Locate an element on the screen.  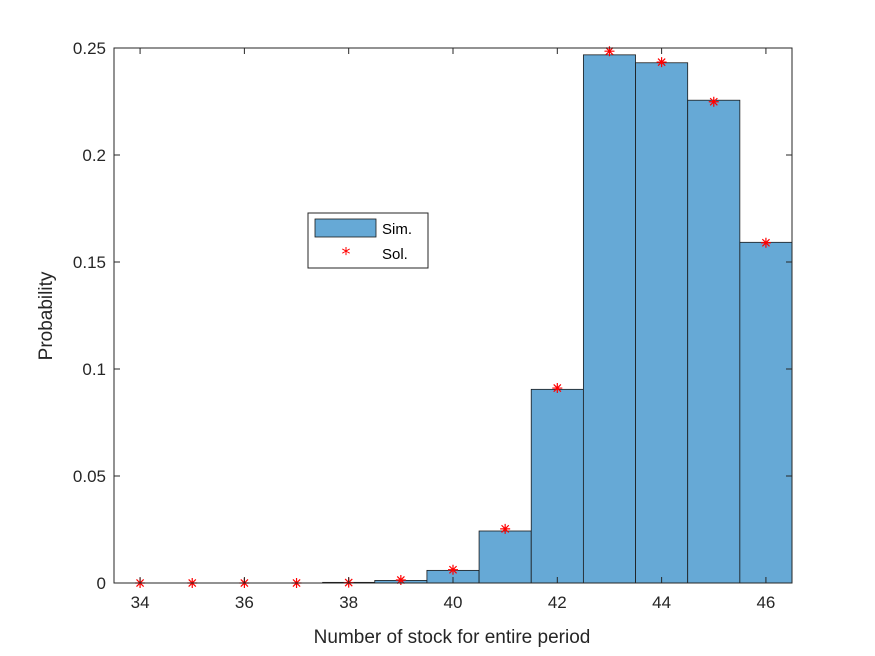
x-tick-label-42: 42 is located at coordinates (557, 602).